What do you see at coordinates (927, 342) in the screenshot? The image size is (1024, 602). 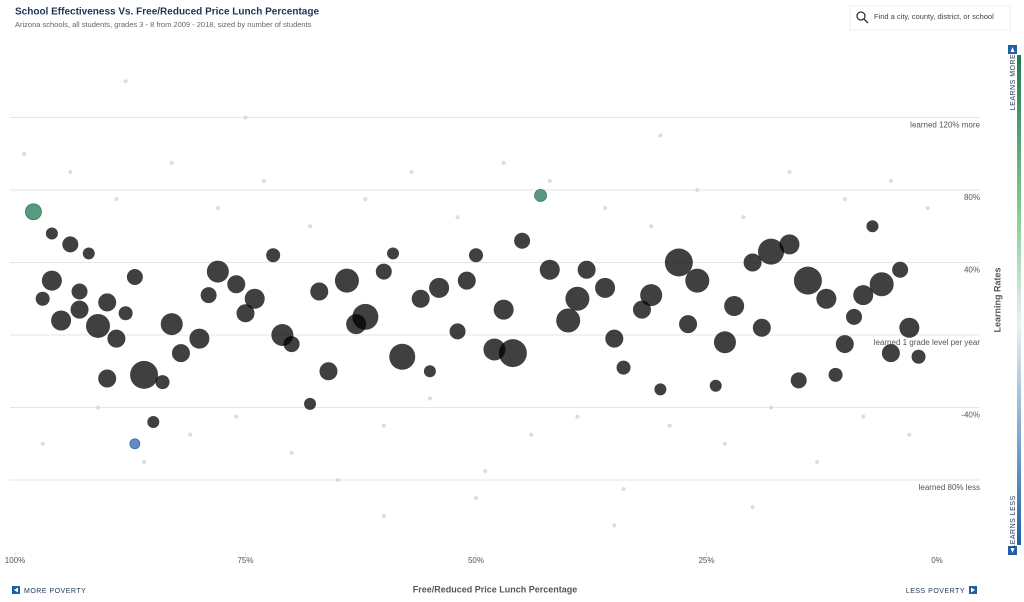 I see `y-tick-label: learned 1 grade level per year` at bounding box center [927, 342].